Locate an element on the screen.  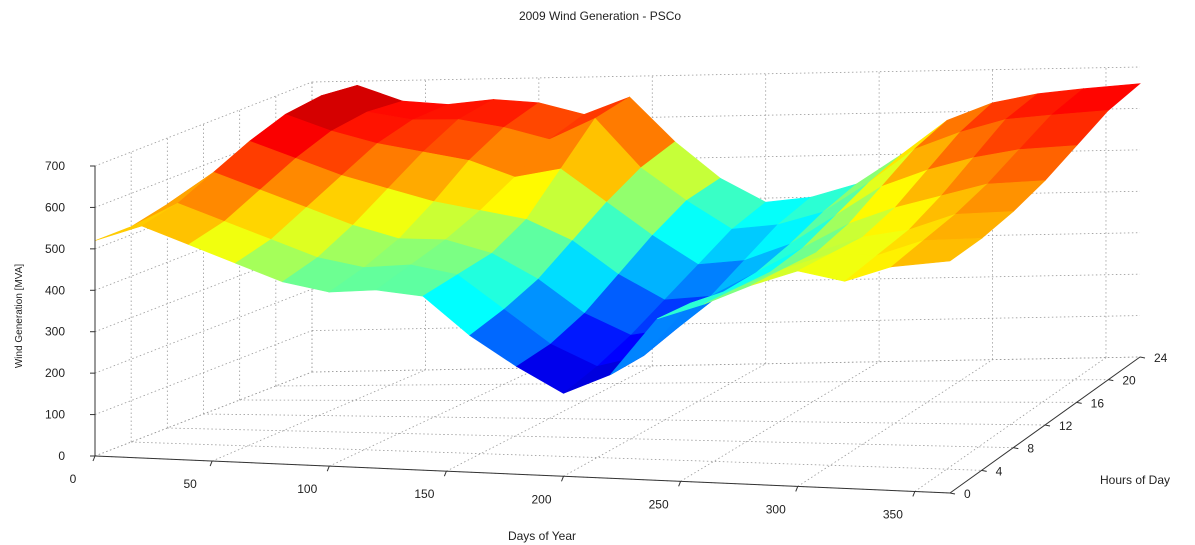
y-tick-label: 20 is located at coordinates (1129, 381).